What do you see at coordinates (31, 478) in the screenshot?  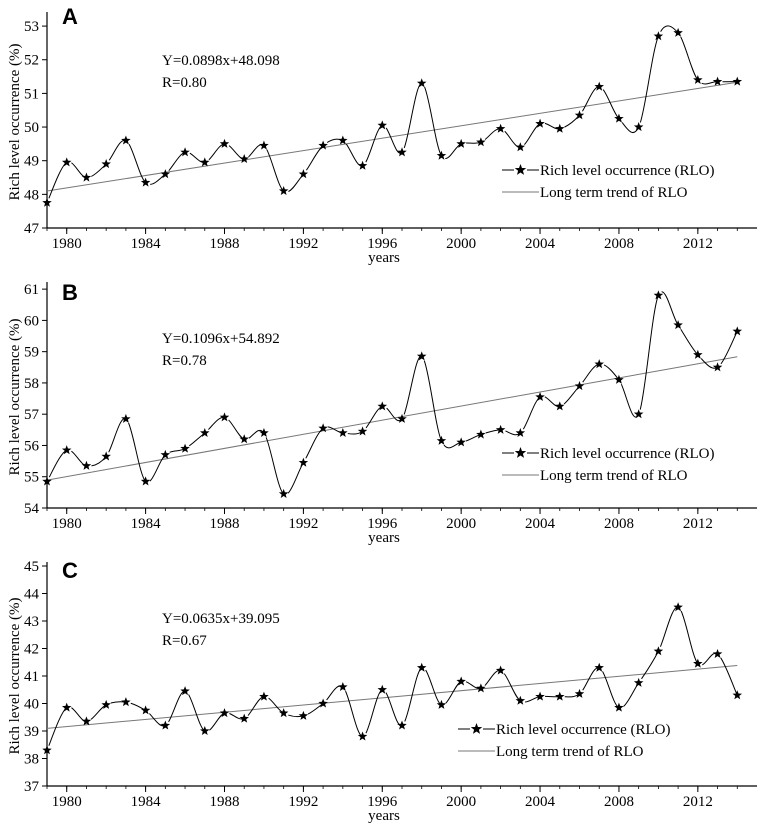 I see `y-tick-label: 55` at bounding box center [31, 478].